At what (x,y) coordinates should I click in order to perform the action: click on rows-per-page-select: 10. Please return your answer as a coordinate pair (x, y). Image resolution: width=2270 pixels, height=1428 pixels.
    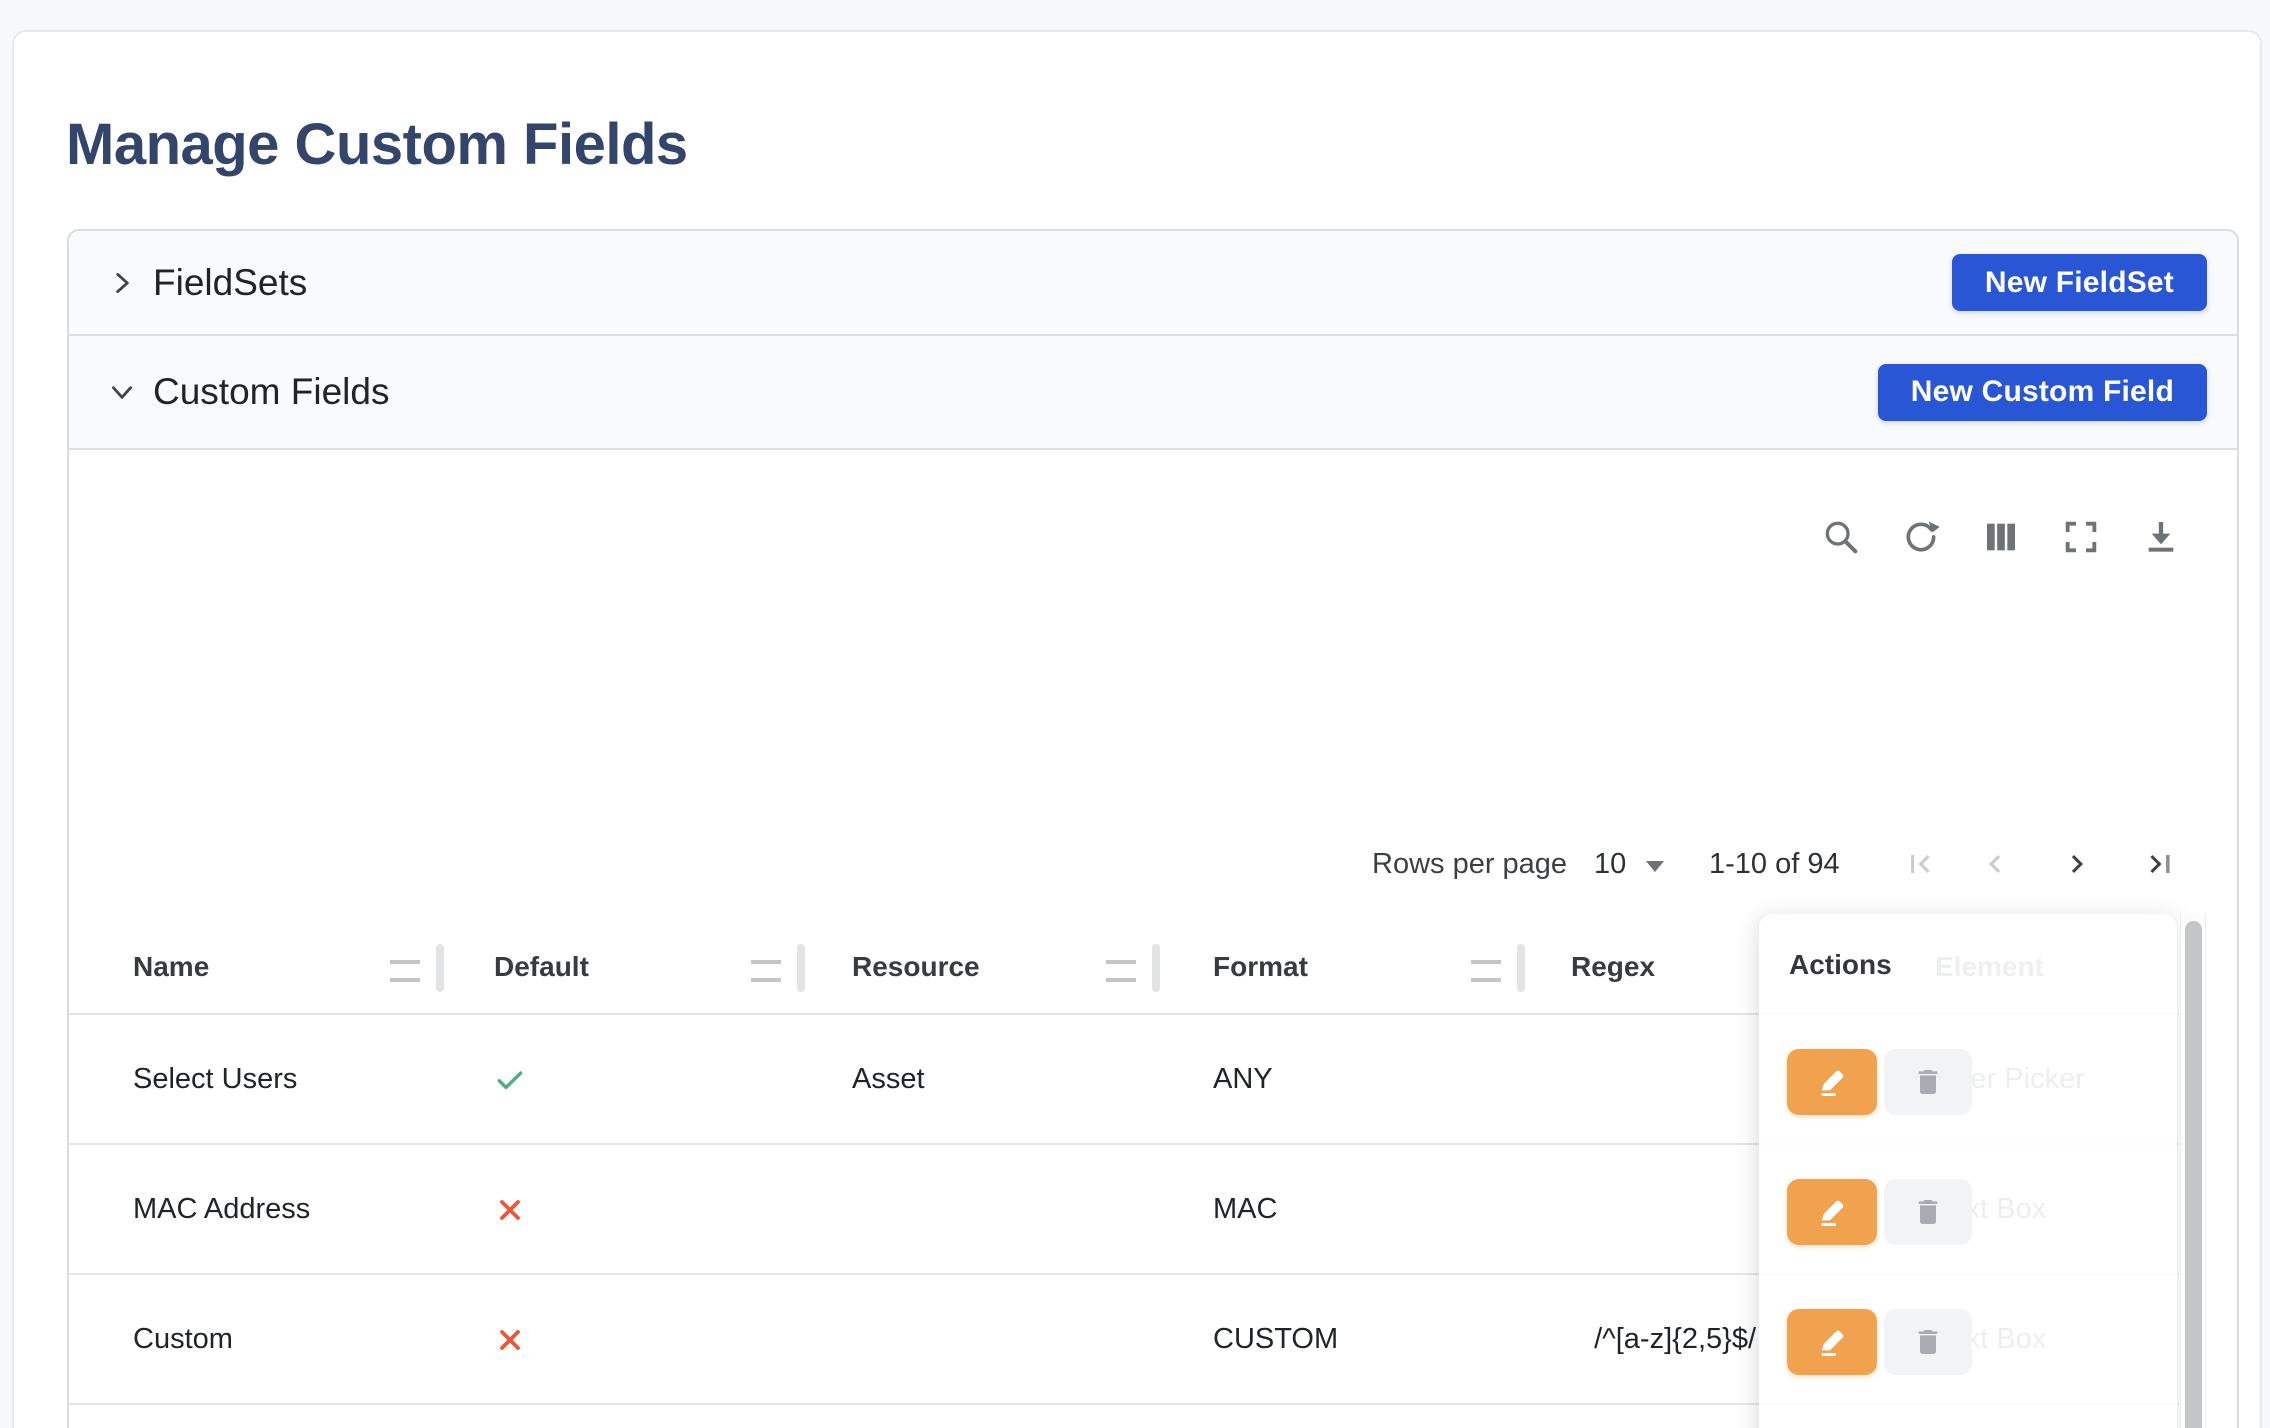
    Looking at the image, I should click on (1629, 864).